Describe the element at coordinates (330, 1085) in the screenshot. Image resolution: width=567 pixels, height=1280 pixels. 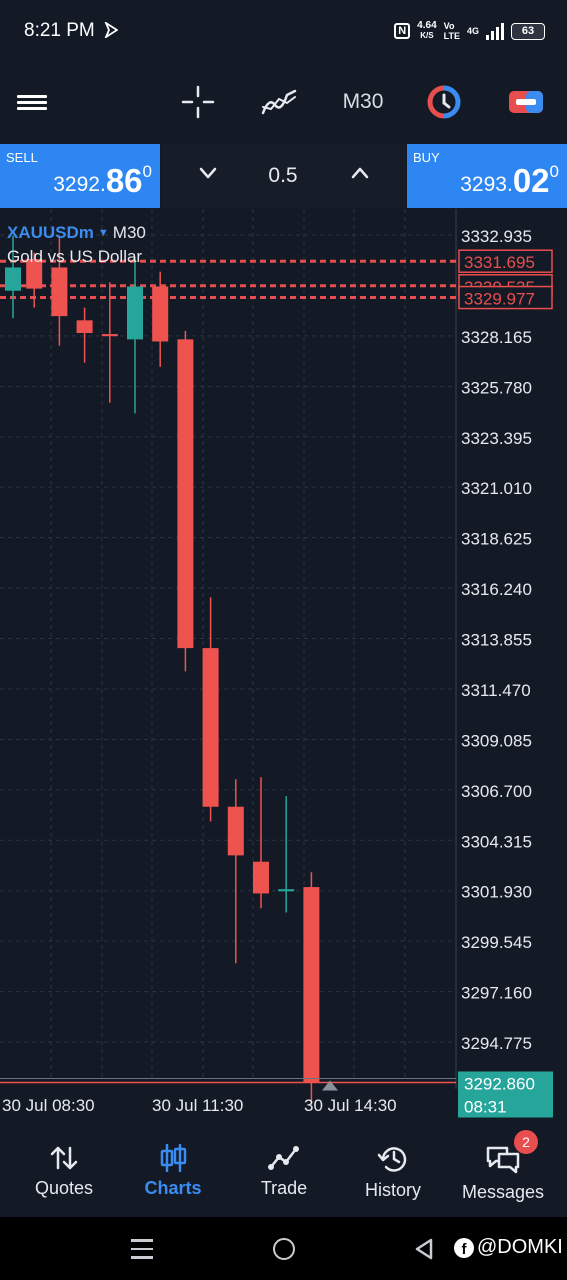
I see `current-time-marker` at that location.